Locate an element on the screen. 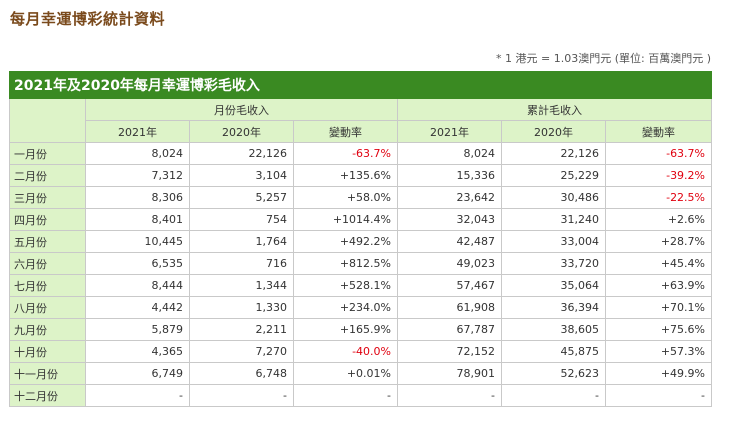  revenue-cell: 8,306 is located at coordinates (137, 197).